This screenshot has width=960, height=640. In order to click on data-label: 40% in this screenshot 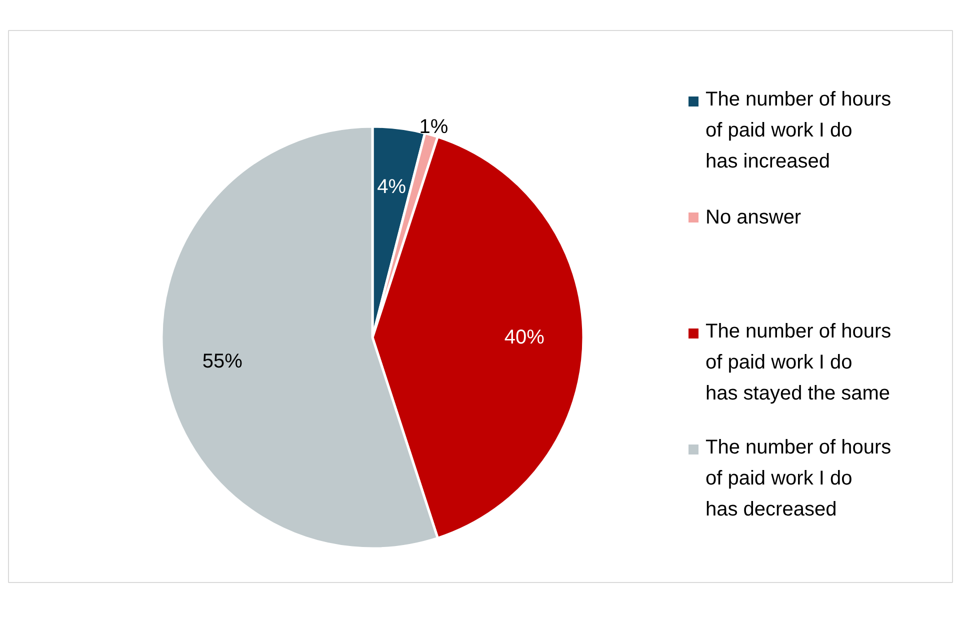, I will do `click(524, 337)`.